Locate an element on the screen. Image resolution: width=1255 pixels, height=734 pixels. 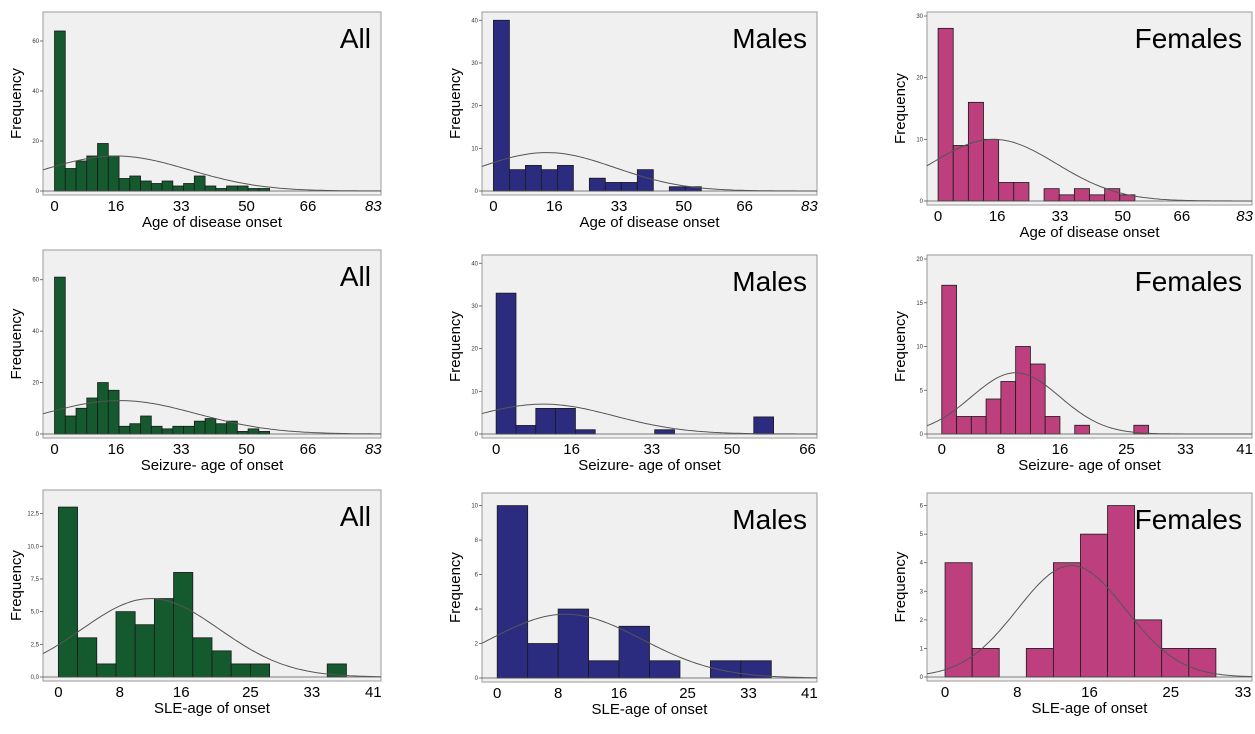
x-axis-label: Seizure- age of onset is located at coordinates (212, 465).